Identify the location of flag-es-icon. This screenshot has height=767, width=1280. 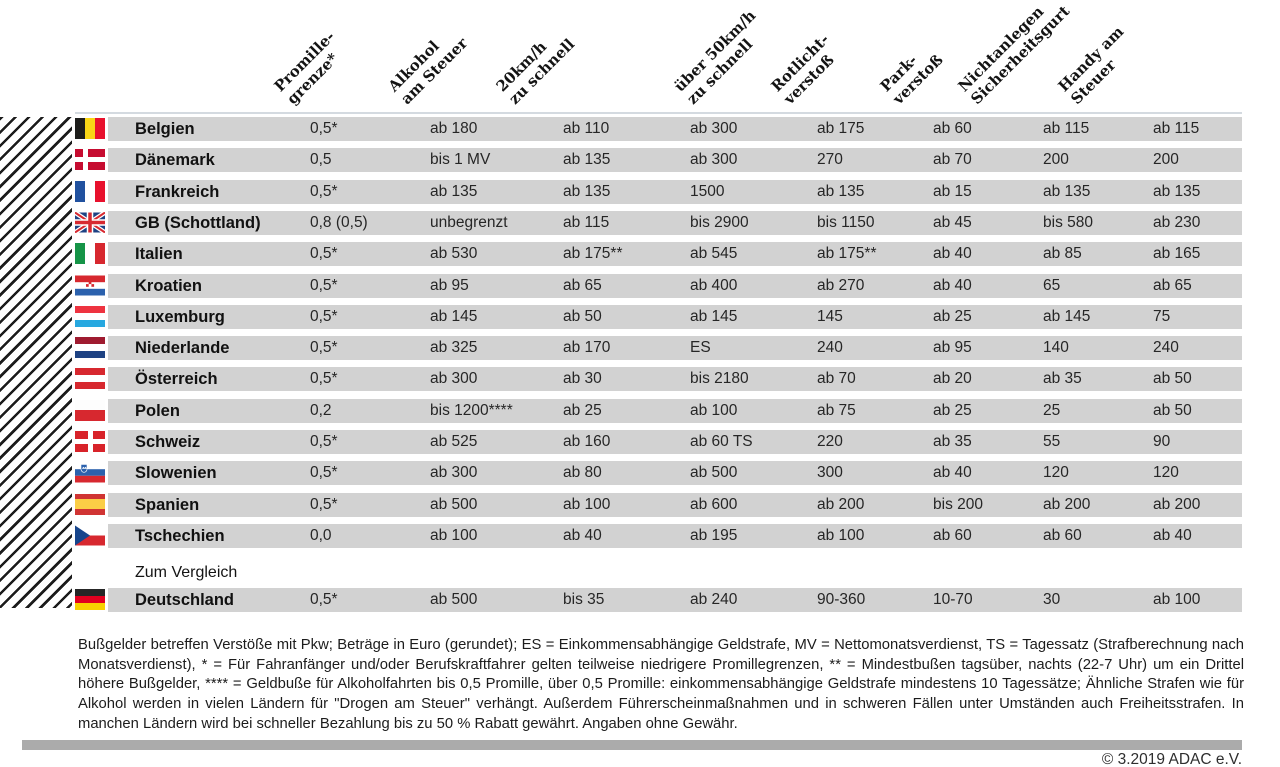
(90, 504).